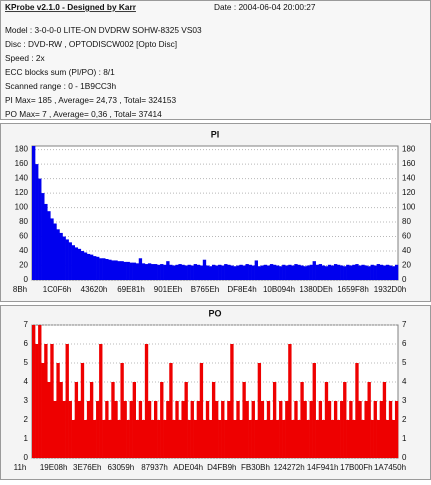 The width and height of the screenshot is (431, 485). Describe the element at coordinates (241, 289) in the screenshot. I see `x-tick-label: DF8E4h` at that location.